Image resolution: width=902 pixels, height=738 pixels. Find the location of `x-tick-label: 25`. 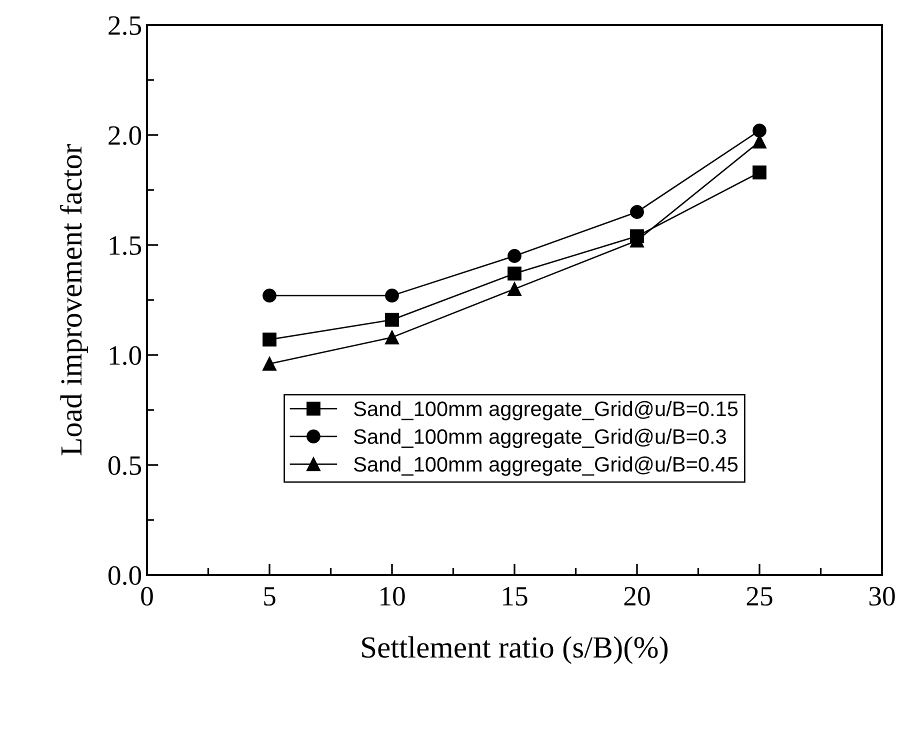

x-tick-label: 25 is located at coordinates (759, 596).